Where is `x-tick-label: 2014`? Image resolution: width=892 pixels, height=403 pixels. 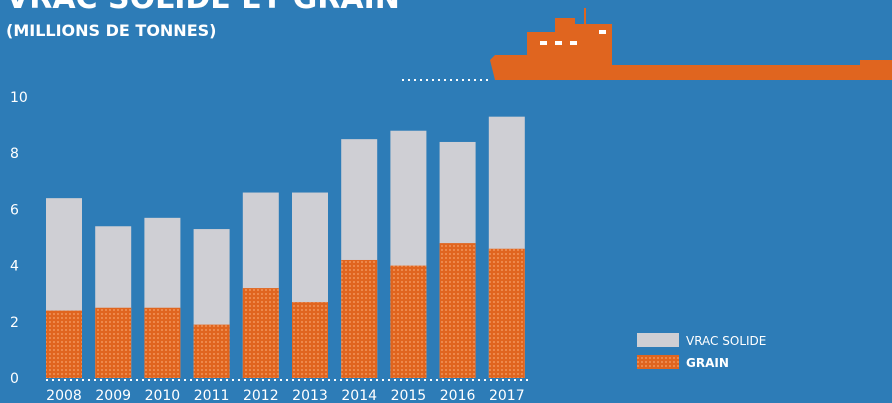
x-tick-label: 2014 is located at coordinates (359, 395).